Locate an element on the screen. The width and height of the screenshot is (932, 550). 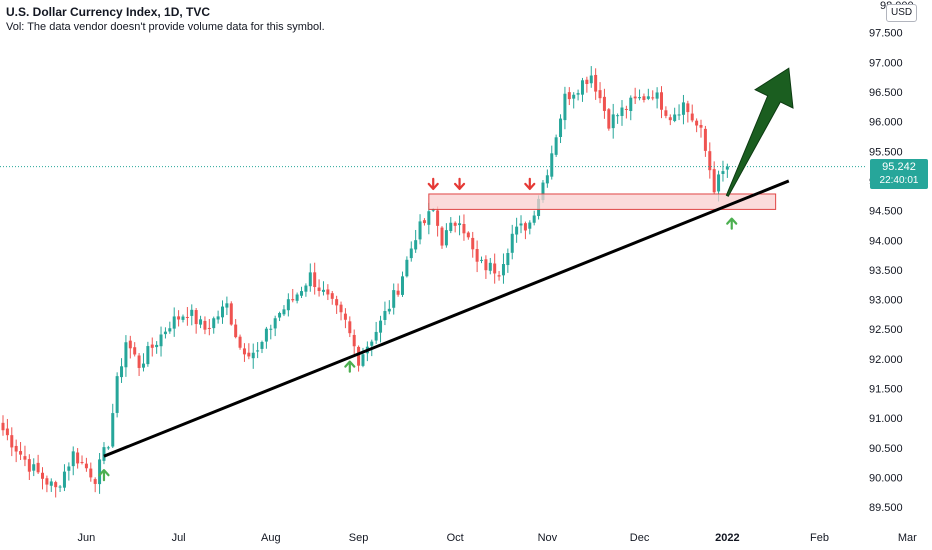
time-tick-label: Oct is located at coordinates (455, 538).